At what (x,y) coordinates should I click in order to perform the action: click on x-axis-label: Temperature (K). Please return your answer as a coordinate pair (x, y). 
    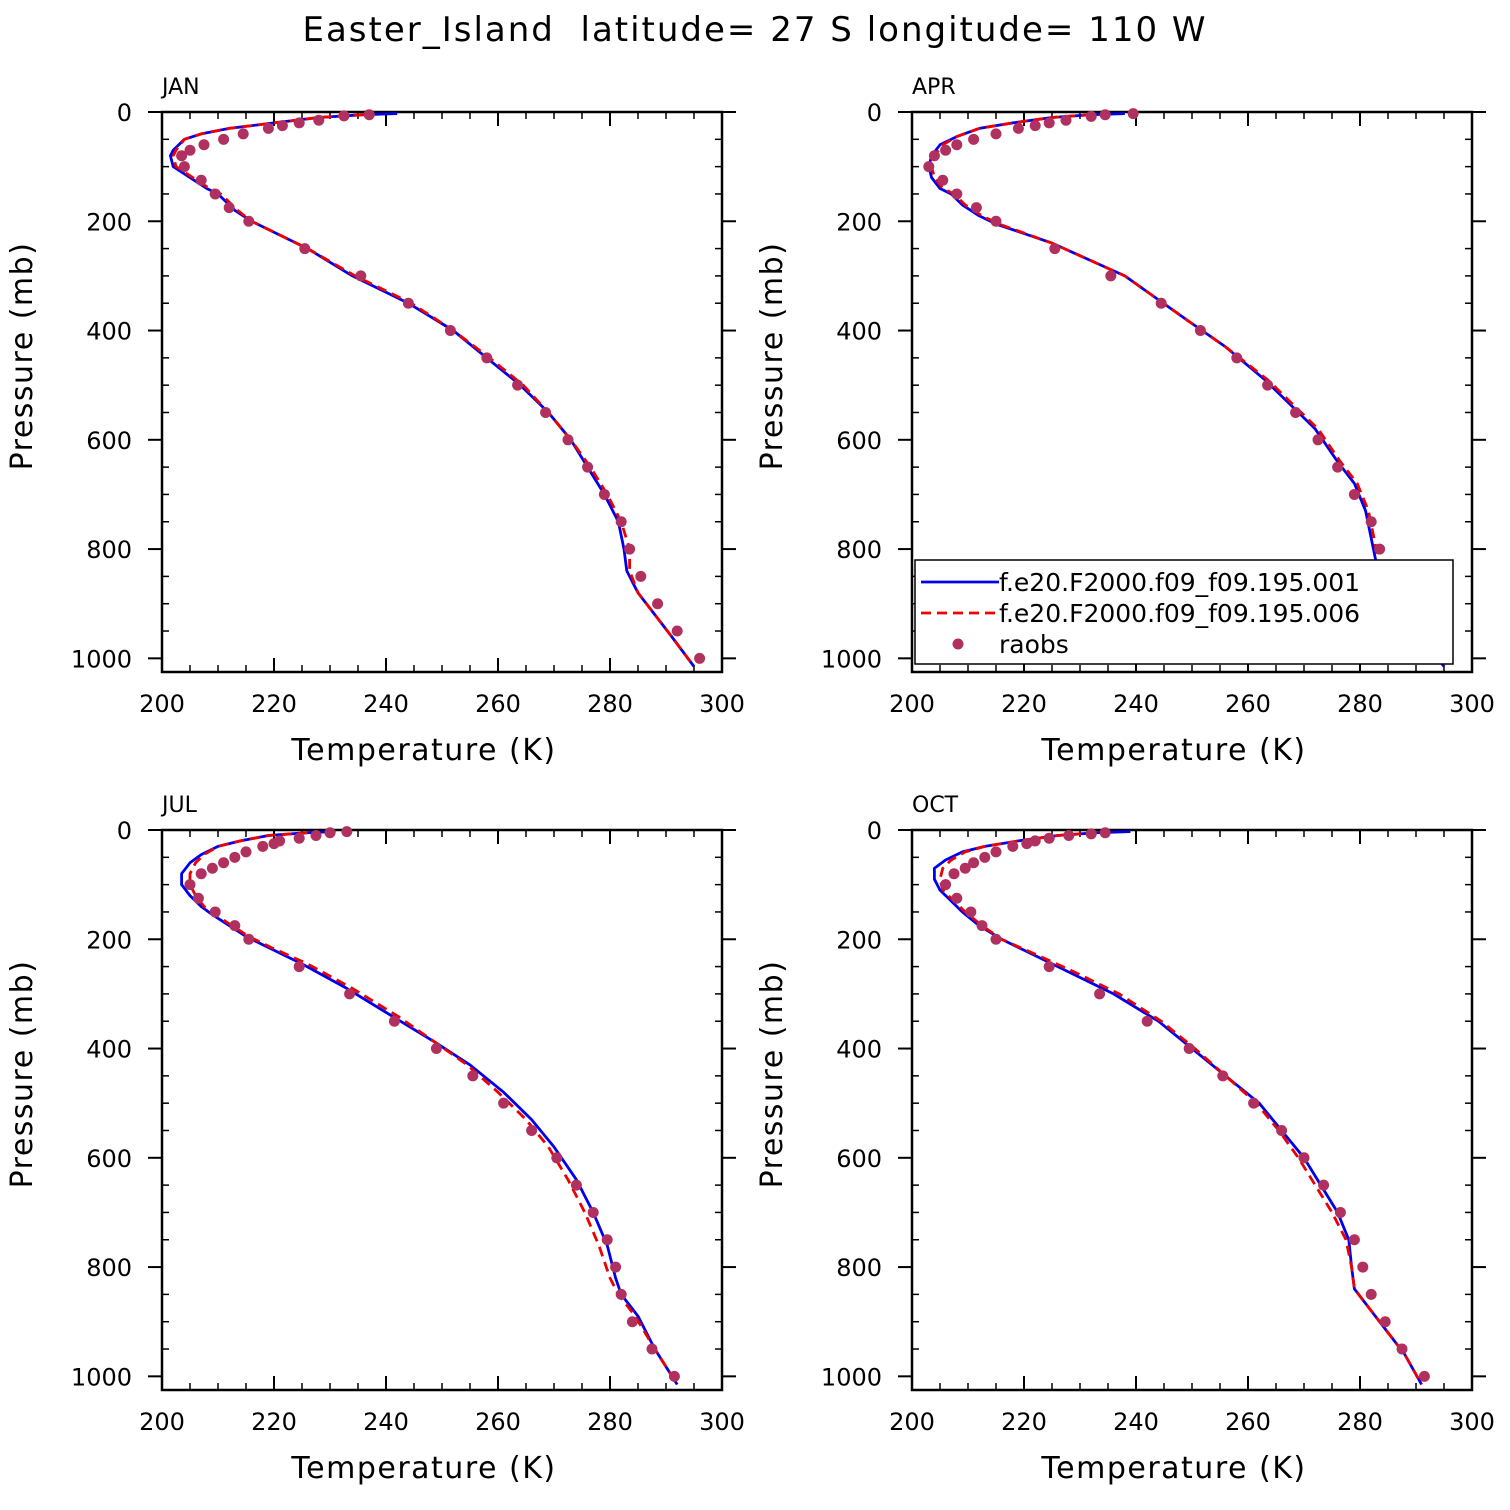
    Looking at the image, I should click on (1173, 1468).